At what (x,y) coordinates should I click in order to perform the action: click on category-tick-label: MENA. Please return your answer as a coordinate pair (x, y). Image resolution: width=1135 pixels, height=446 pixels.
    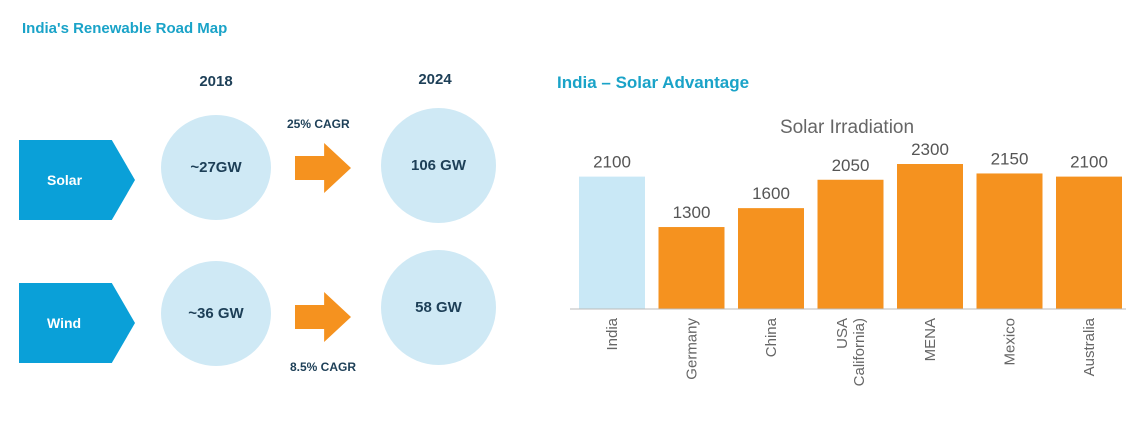
    Looking at the image, I should click on (930, 339).